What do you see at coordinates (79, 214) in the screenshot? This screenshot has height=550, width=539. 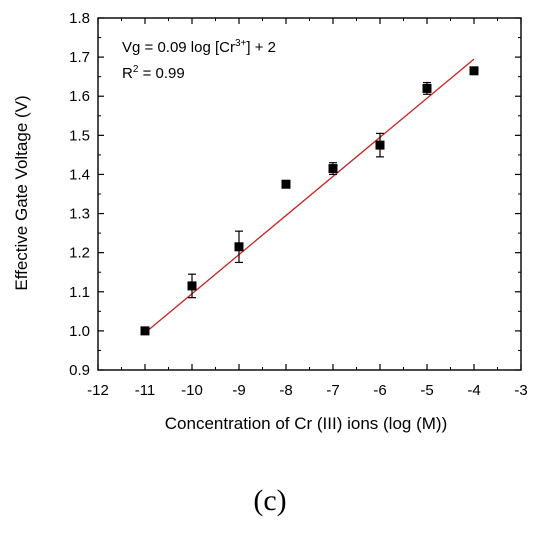 I see `y-tick-label: 1.3` at bounding box center [79, 214].